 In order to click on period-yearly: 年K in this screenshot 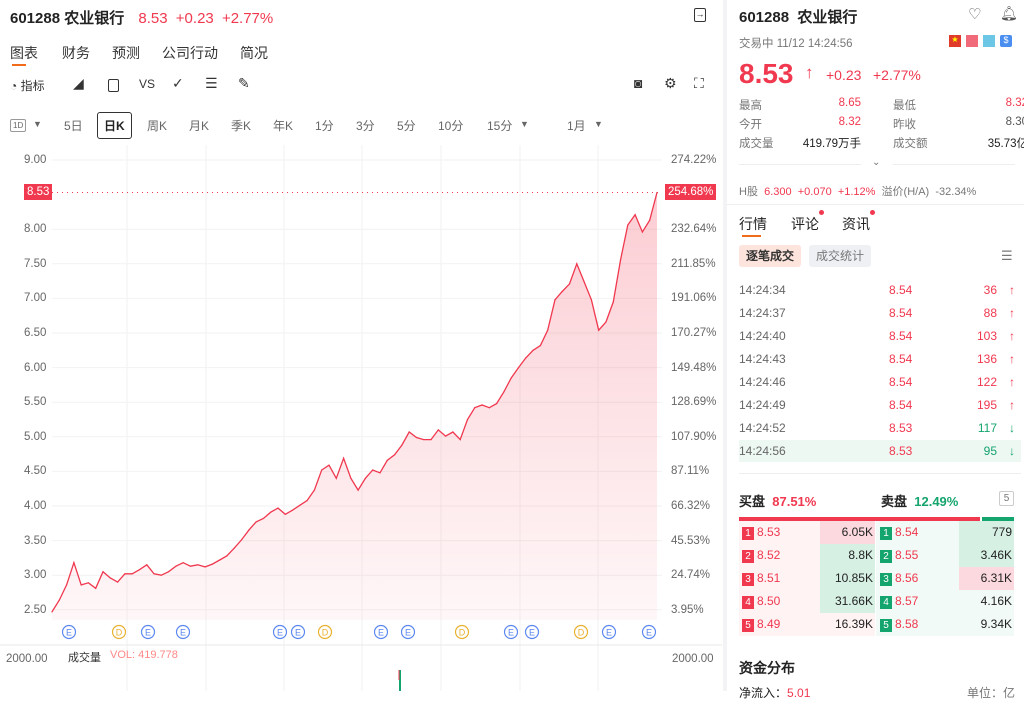, I will do `click(283, 126)`.